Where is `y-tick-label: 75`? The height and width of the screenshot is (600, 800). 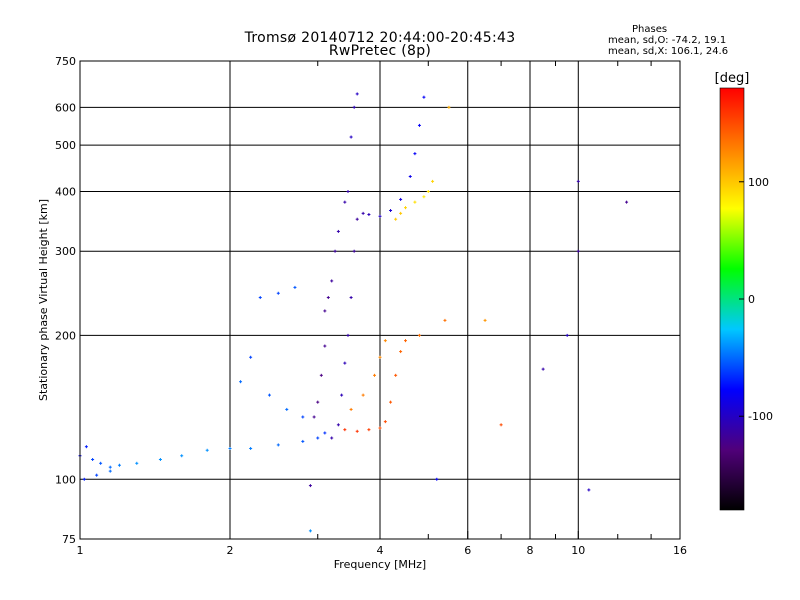 y-tick-label: 75 is located at coordinates (69, 539).